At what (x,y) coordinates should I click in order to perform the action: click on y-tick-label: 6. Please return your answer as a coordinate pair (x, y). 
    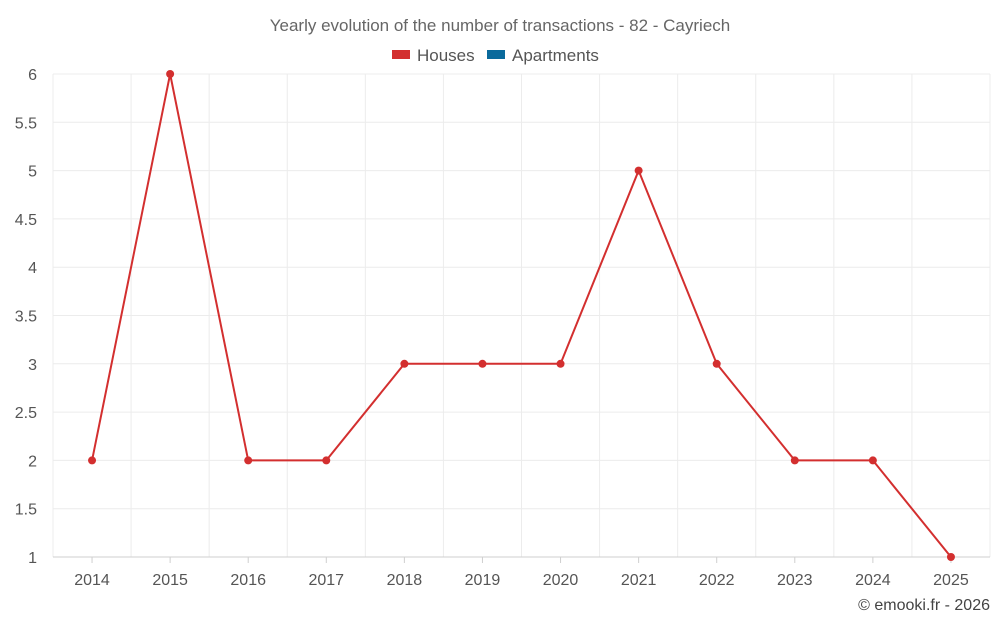
    Looking at the image, I should click on (32, 75).